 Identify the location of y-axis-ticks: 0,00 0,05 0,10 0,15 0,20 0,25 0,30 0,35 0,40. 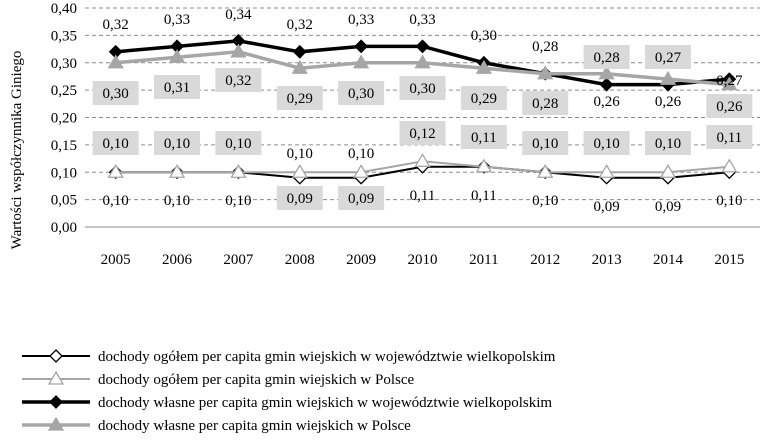
(64, 118).